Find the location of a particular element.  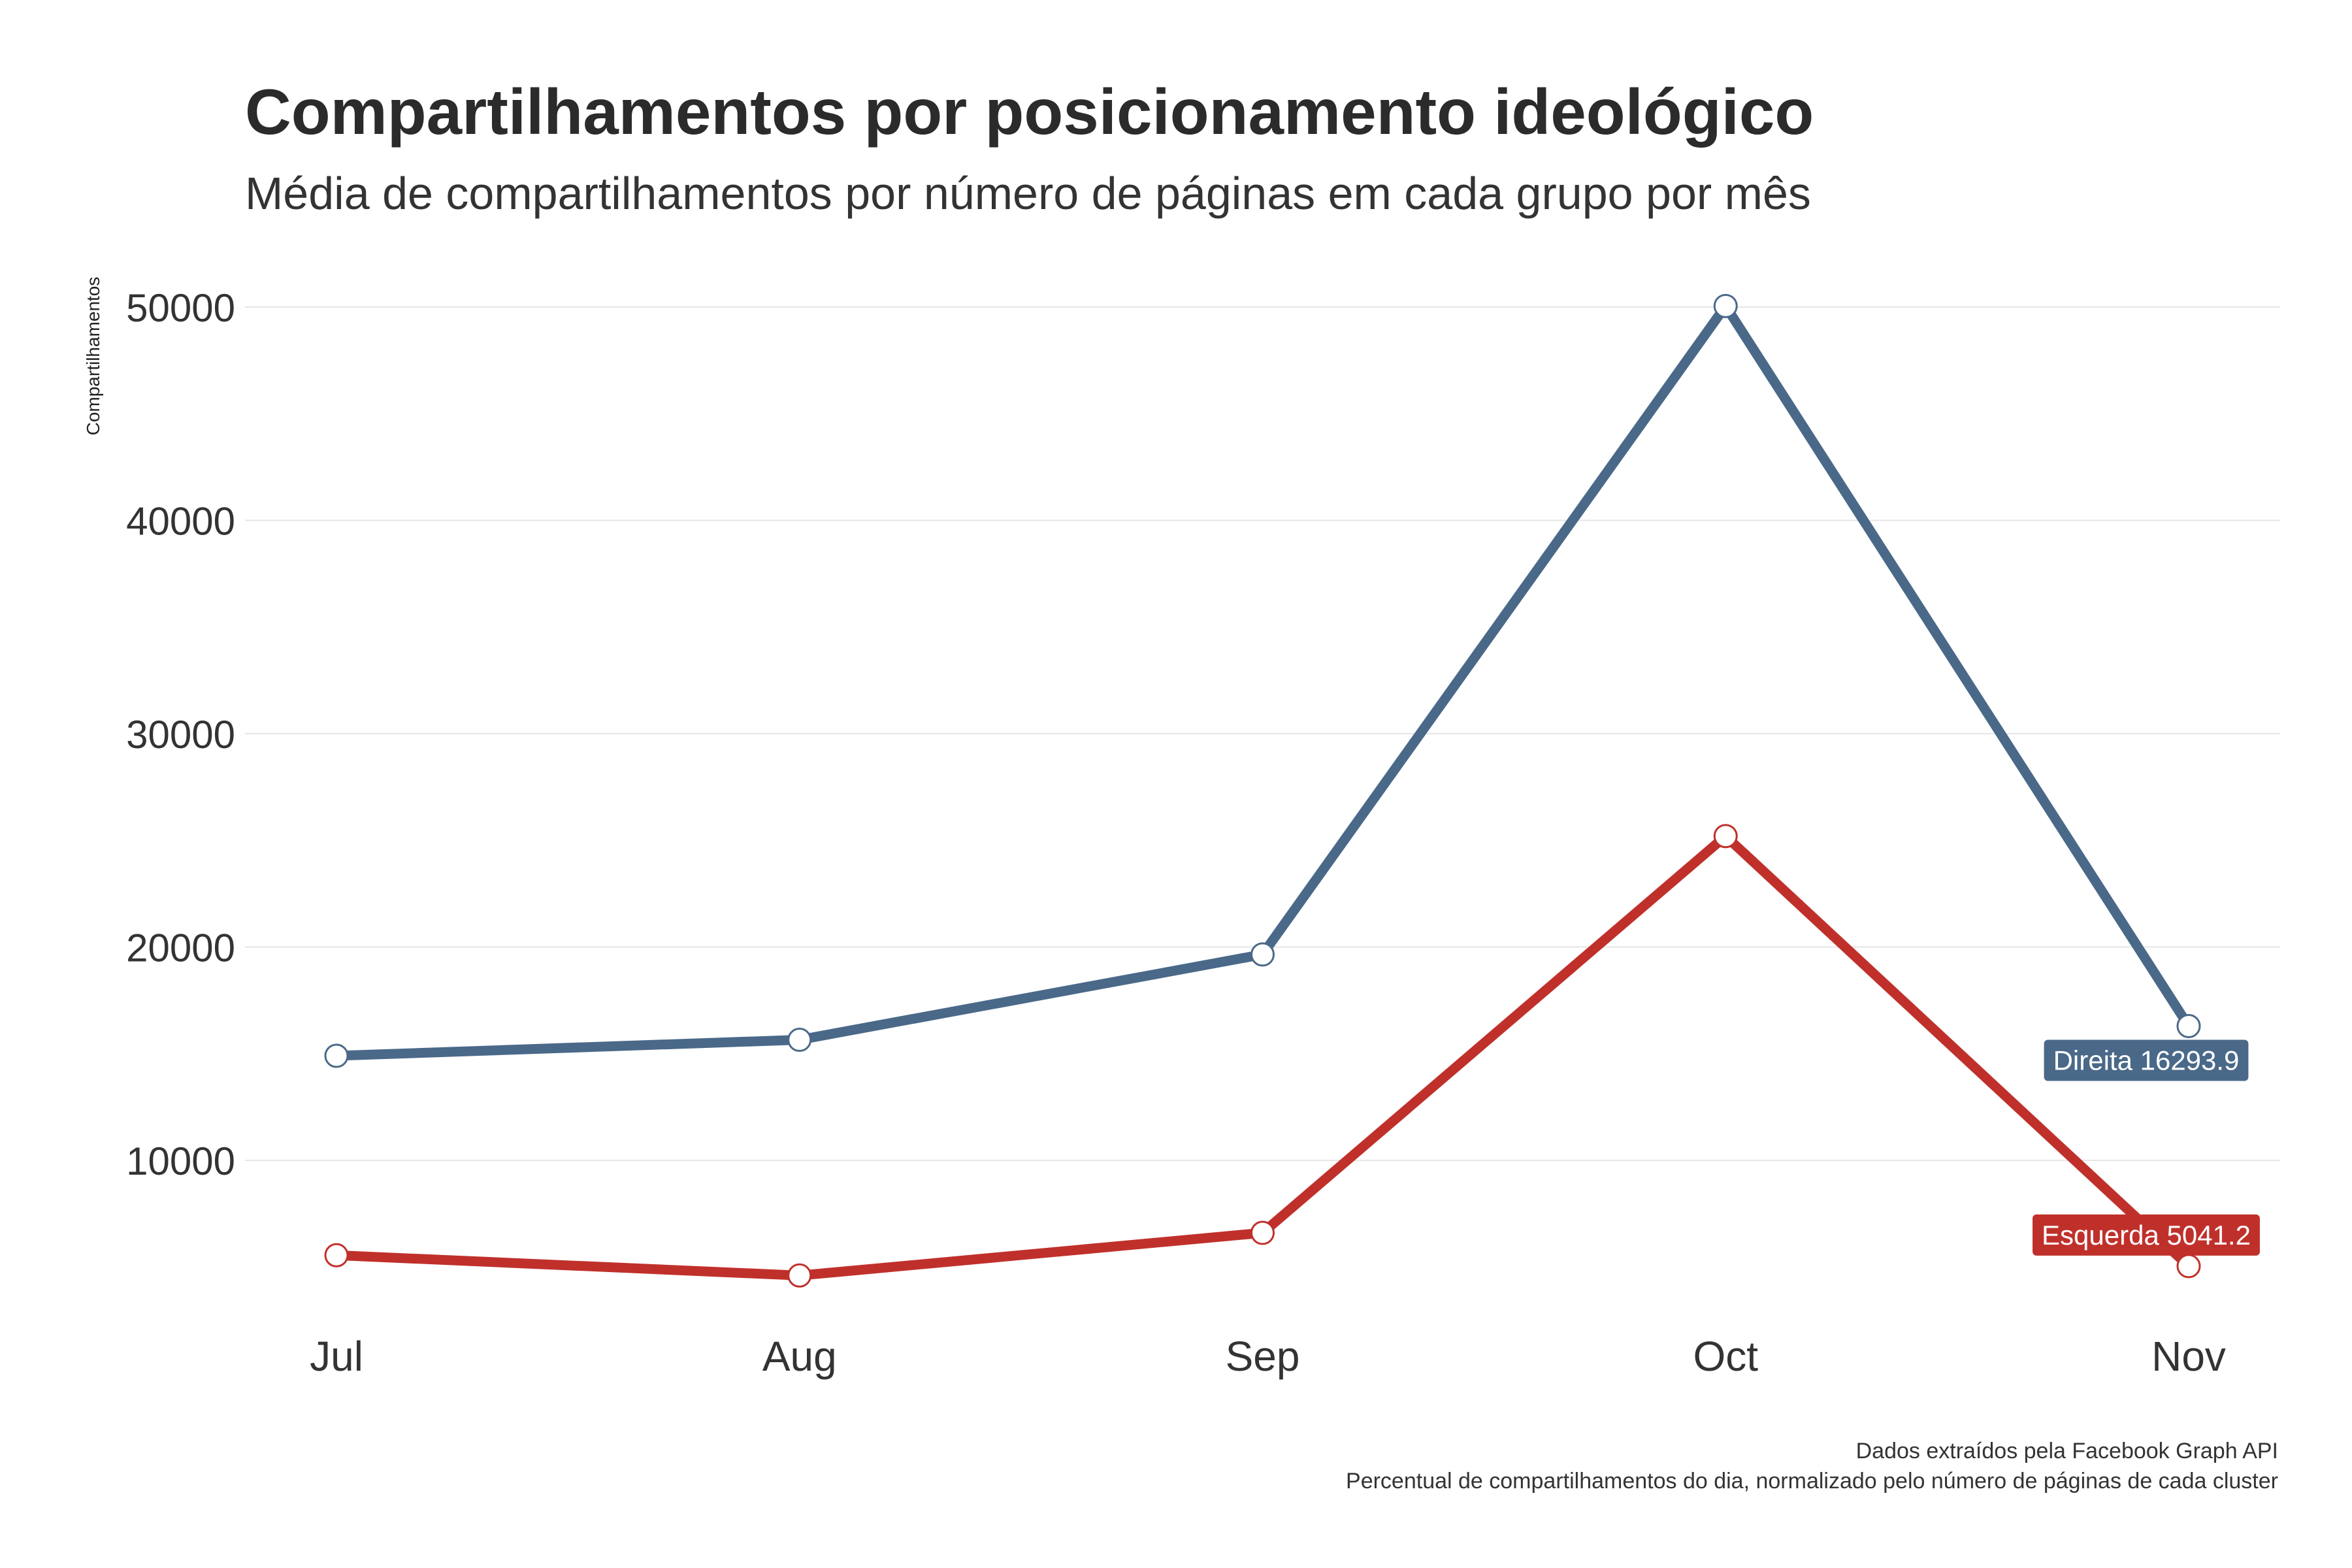

point-esquerda-oct is located at coordinates (1725, 836).